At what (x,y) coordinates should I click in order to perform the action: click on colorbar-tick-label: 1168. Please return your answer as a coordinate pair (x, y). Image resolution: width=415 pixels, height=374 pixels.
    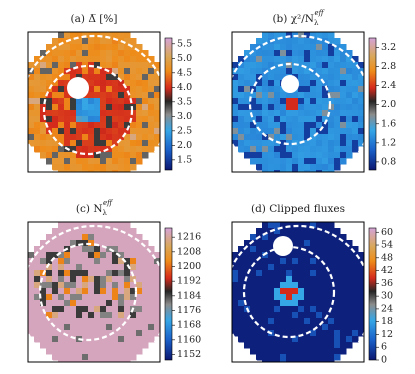
    Looking at the image, I should click on (189, 325).